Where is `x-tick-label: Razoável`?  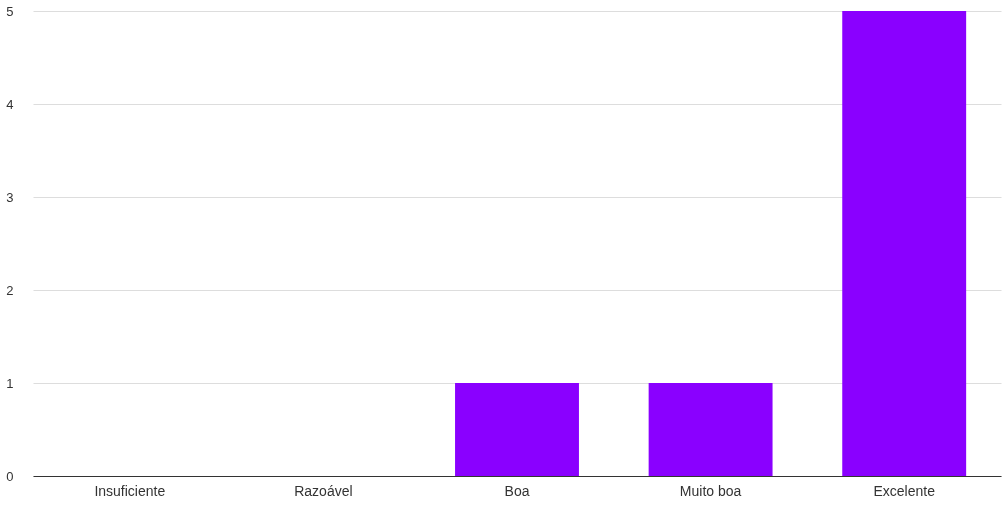 x-tick-label: Razoável is located at coordinates (323, 490).